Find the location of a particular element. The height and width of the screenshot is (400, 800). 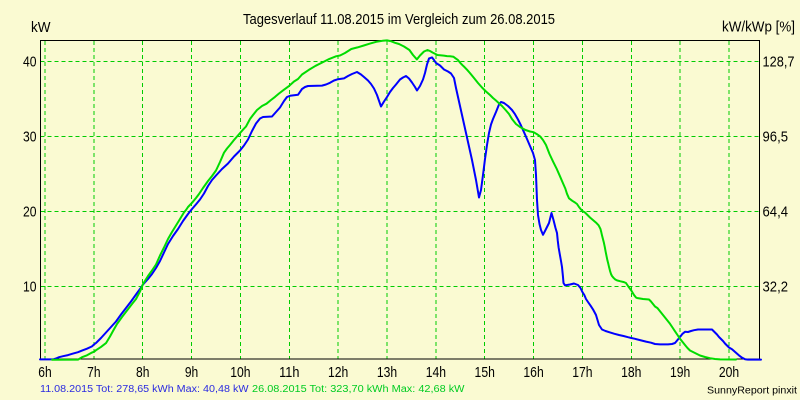

svg-text: 20 is located at coordinates (30, 211).